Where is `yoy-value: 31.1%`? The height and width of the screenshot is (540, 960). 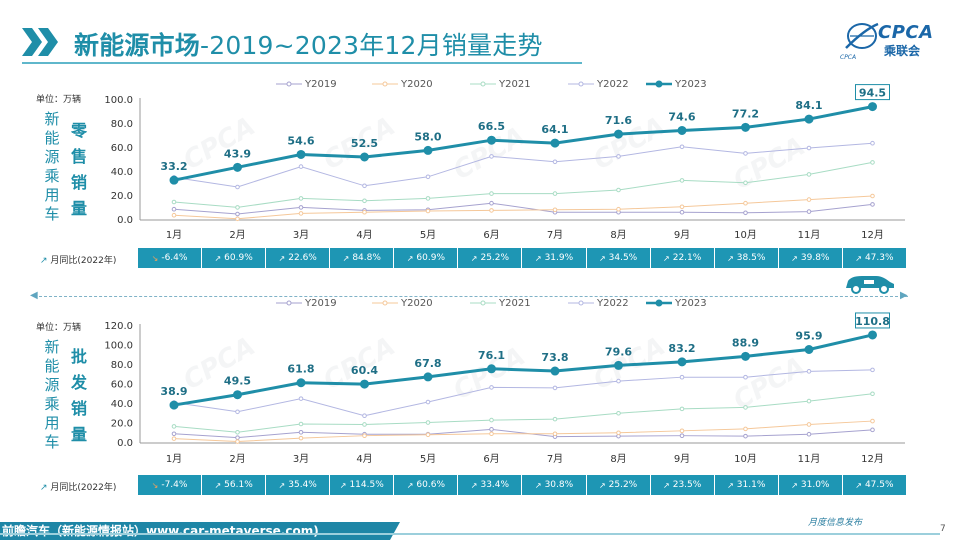 yoy-value: 31.1% is located at coordinates (751, 485).